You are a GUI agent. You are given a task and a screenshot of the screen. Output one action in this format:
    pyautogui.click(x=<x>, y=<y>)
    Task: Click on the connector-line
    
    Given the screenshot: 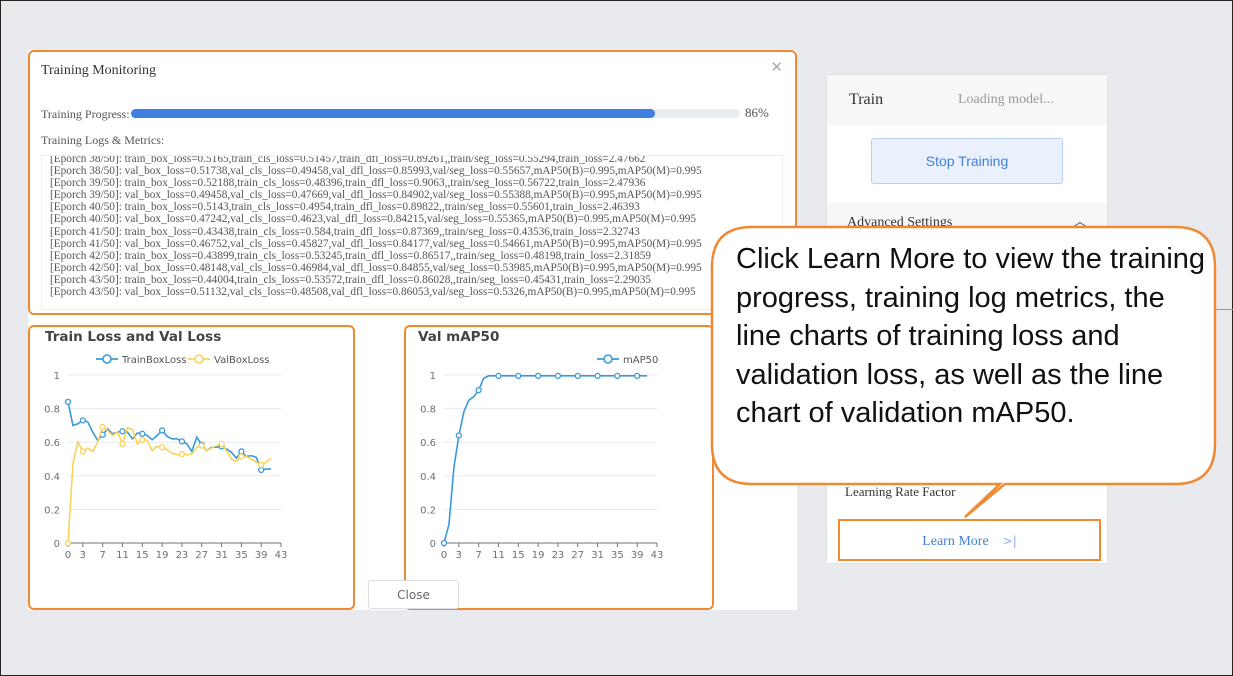 What is the action you would take?
    pyautogui.click(x=1224, y=309)
    